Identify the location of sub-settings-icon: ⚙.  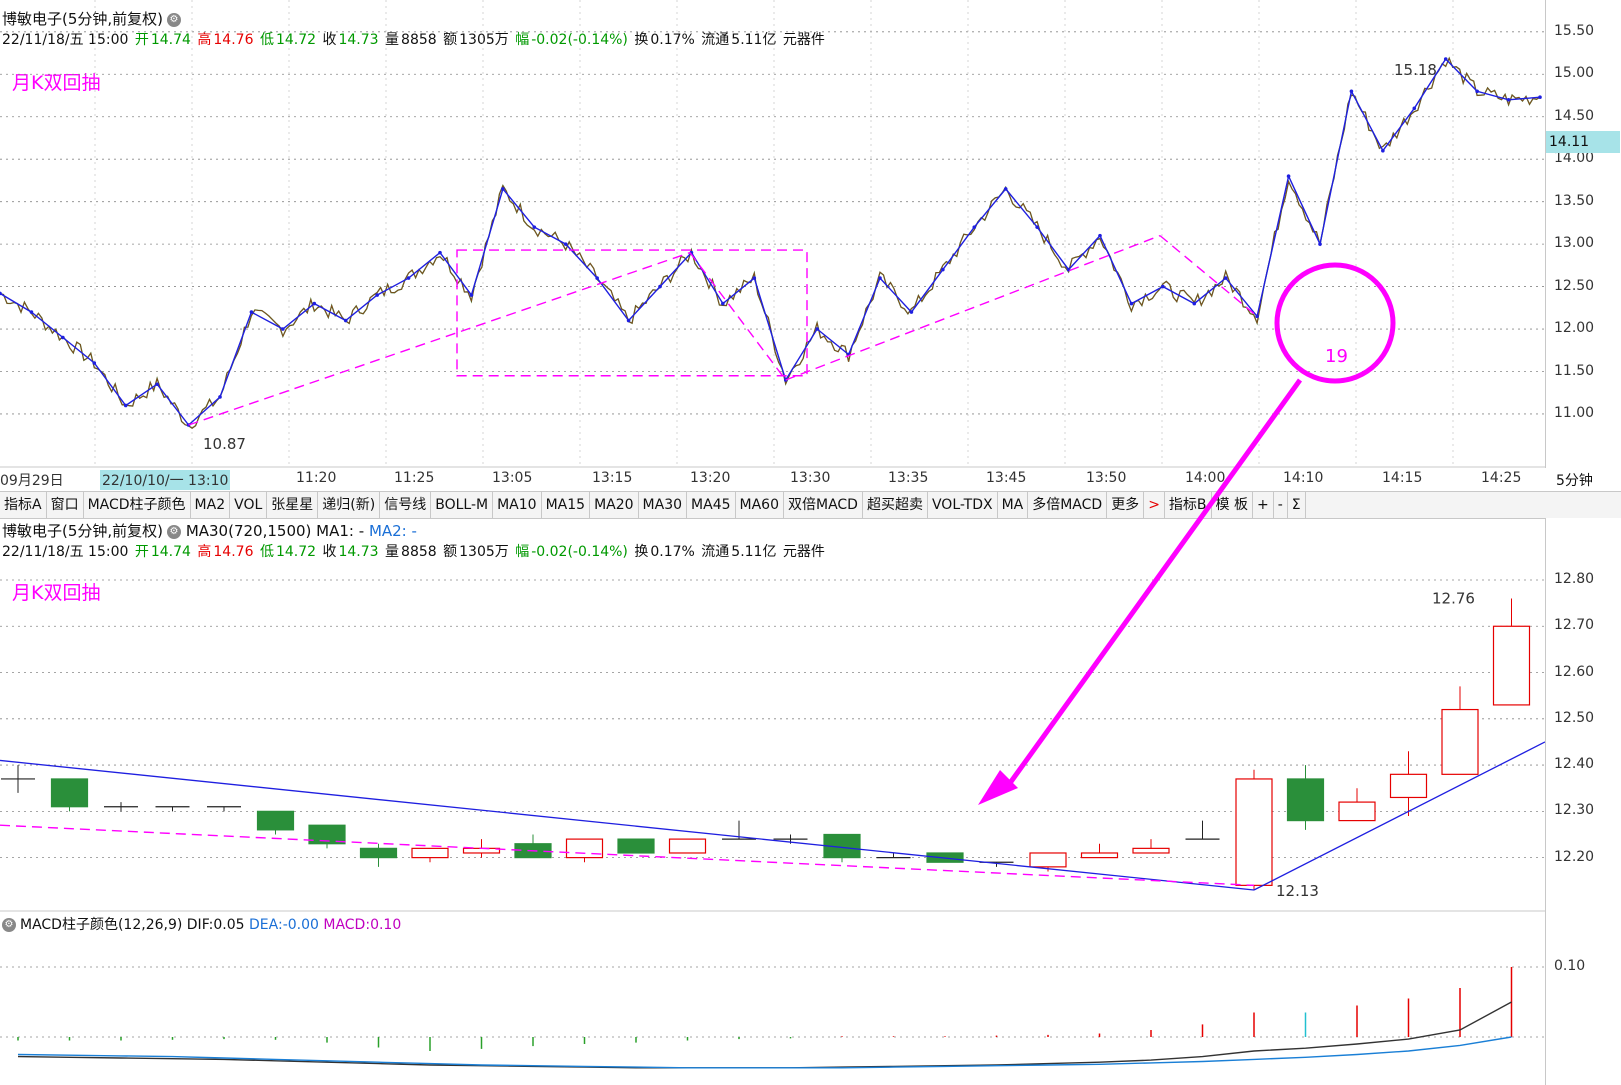
(174, 531).